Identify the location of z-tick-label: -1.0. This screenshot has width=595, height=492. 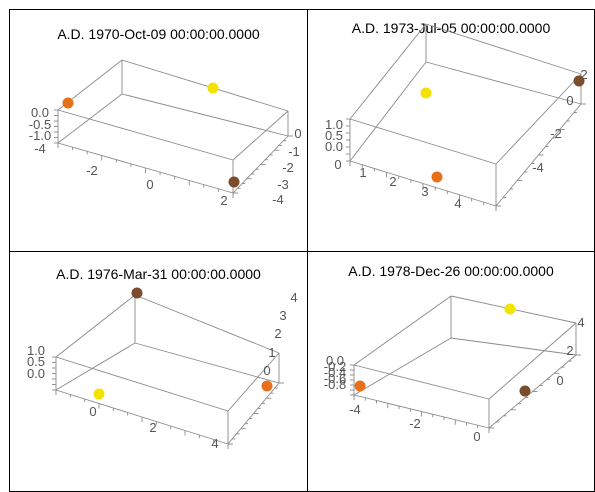
(40, 135).